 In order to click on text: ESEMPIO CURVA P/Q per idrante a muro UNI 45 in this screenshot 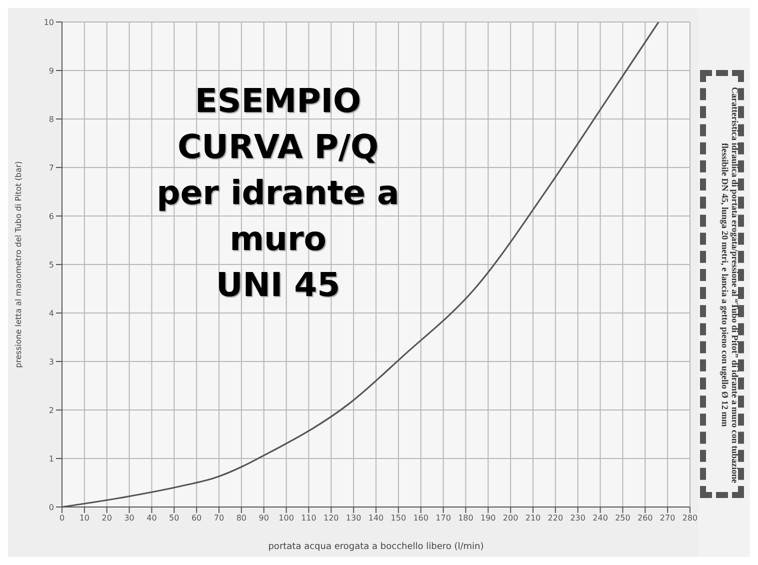, I will do `click(278, 193)`.